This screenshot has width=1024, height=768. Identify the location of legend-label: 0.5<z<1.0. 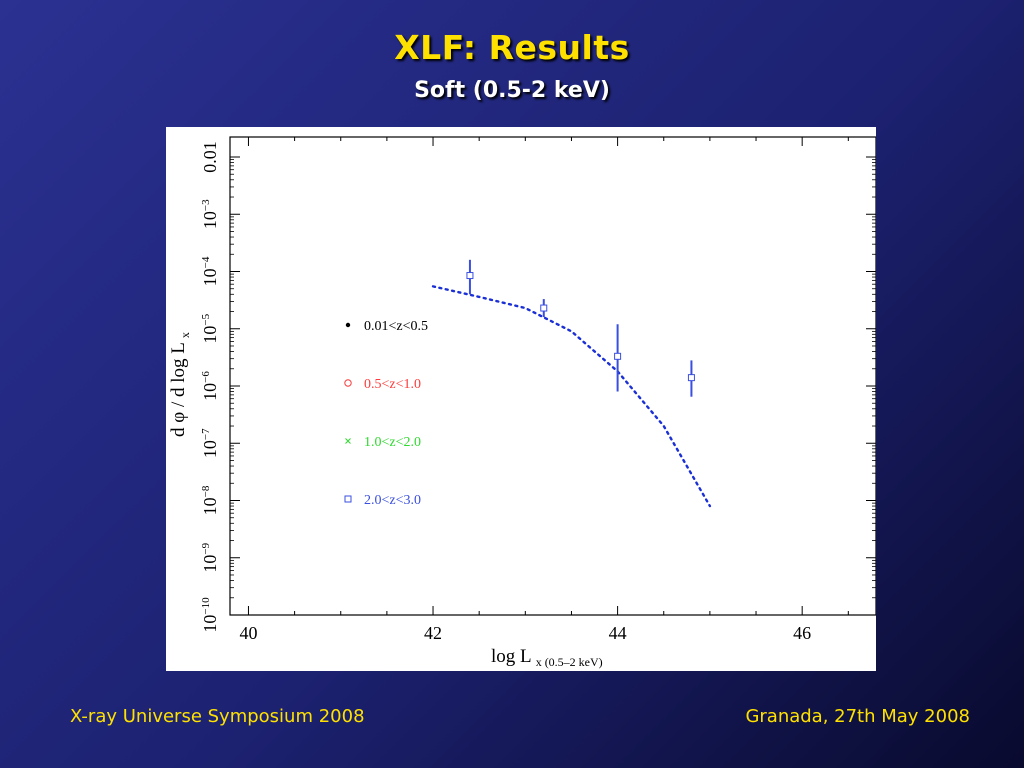
(392, 384).